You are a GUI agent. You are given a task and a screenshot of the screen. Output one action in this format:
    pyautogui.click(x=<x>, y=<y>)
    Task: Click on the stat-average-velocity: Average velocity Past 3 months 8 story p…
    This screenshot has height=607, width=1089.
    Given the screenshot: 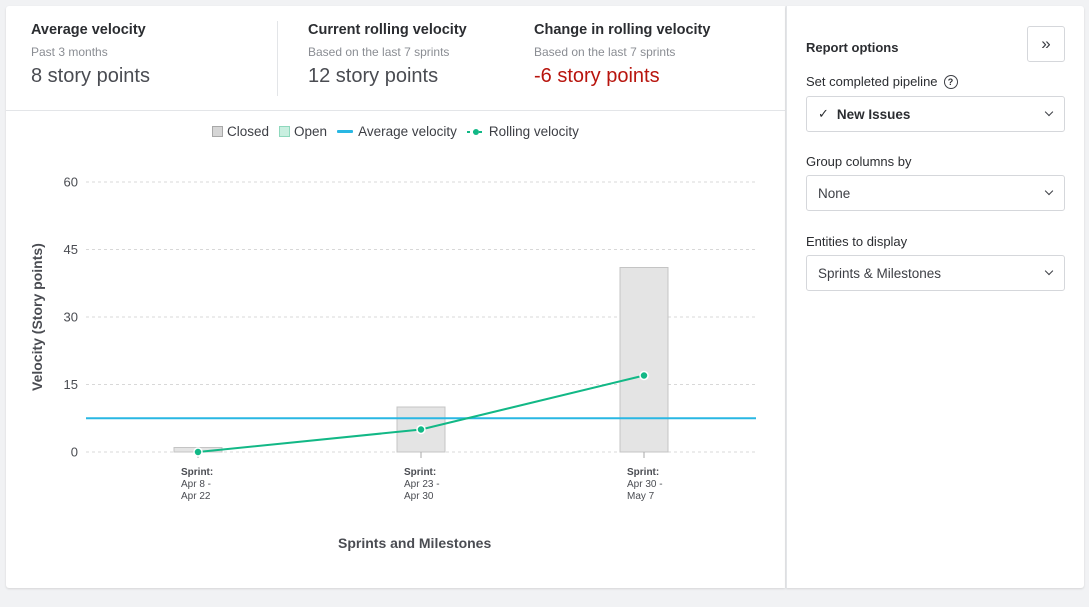 What is the action you would take?
    pyautogui.click(x=90, y=55)
    